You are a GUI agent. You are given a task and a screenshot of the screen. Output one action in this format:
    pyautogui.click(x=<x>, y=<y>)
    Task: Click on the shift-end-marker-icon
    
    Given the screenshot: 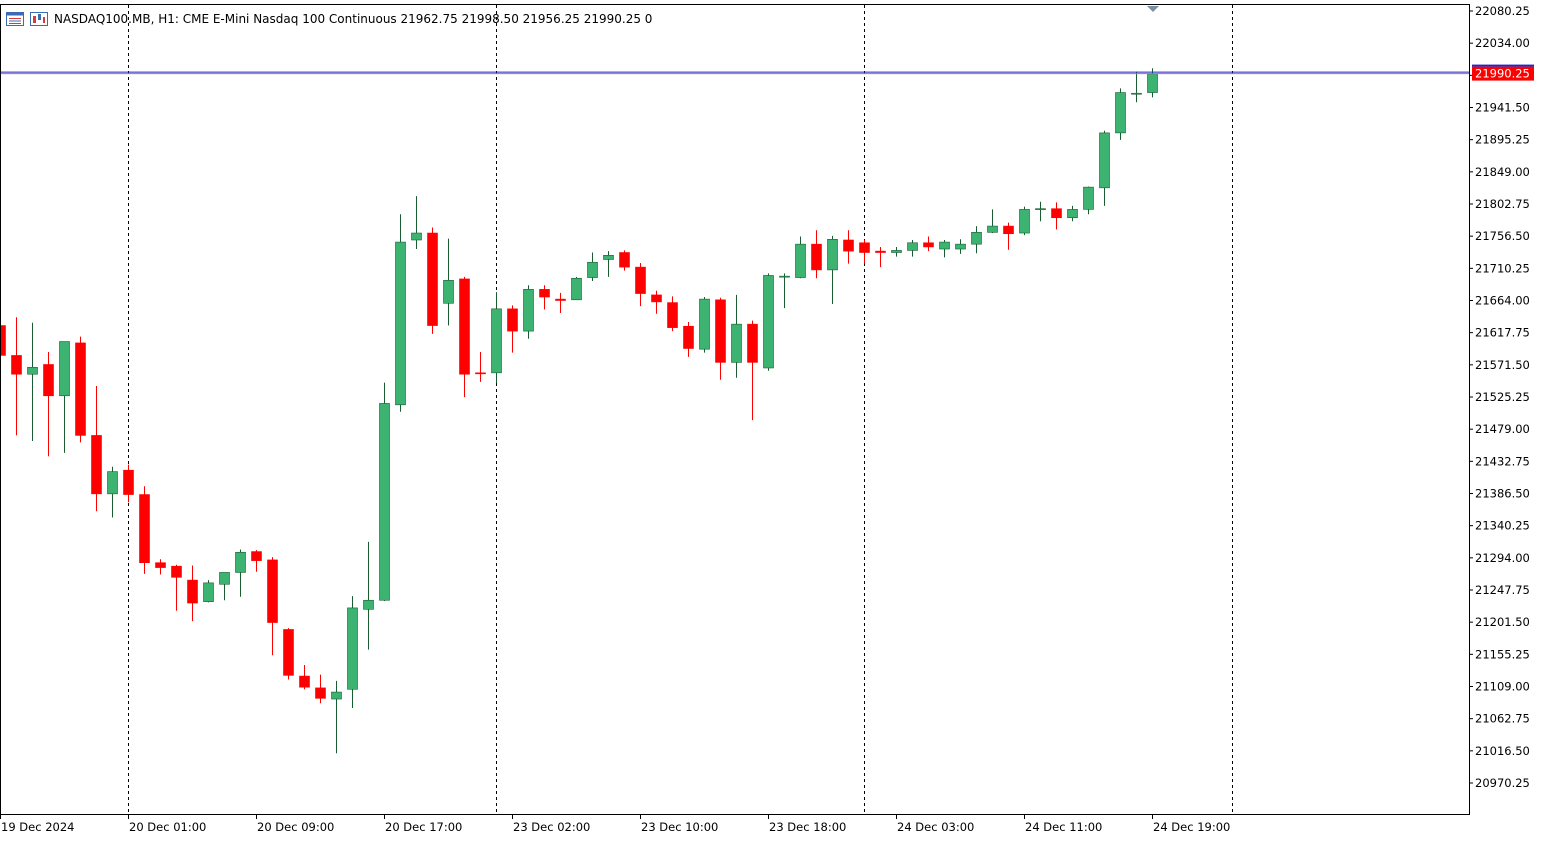 What is the action you would take?
    pyautogui.click(x=1153, y=9)
    